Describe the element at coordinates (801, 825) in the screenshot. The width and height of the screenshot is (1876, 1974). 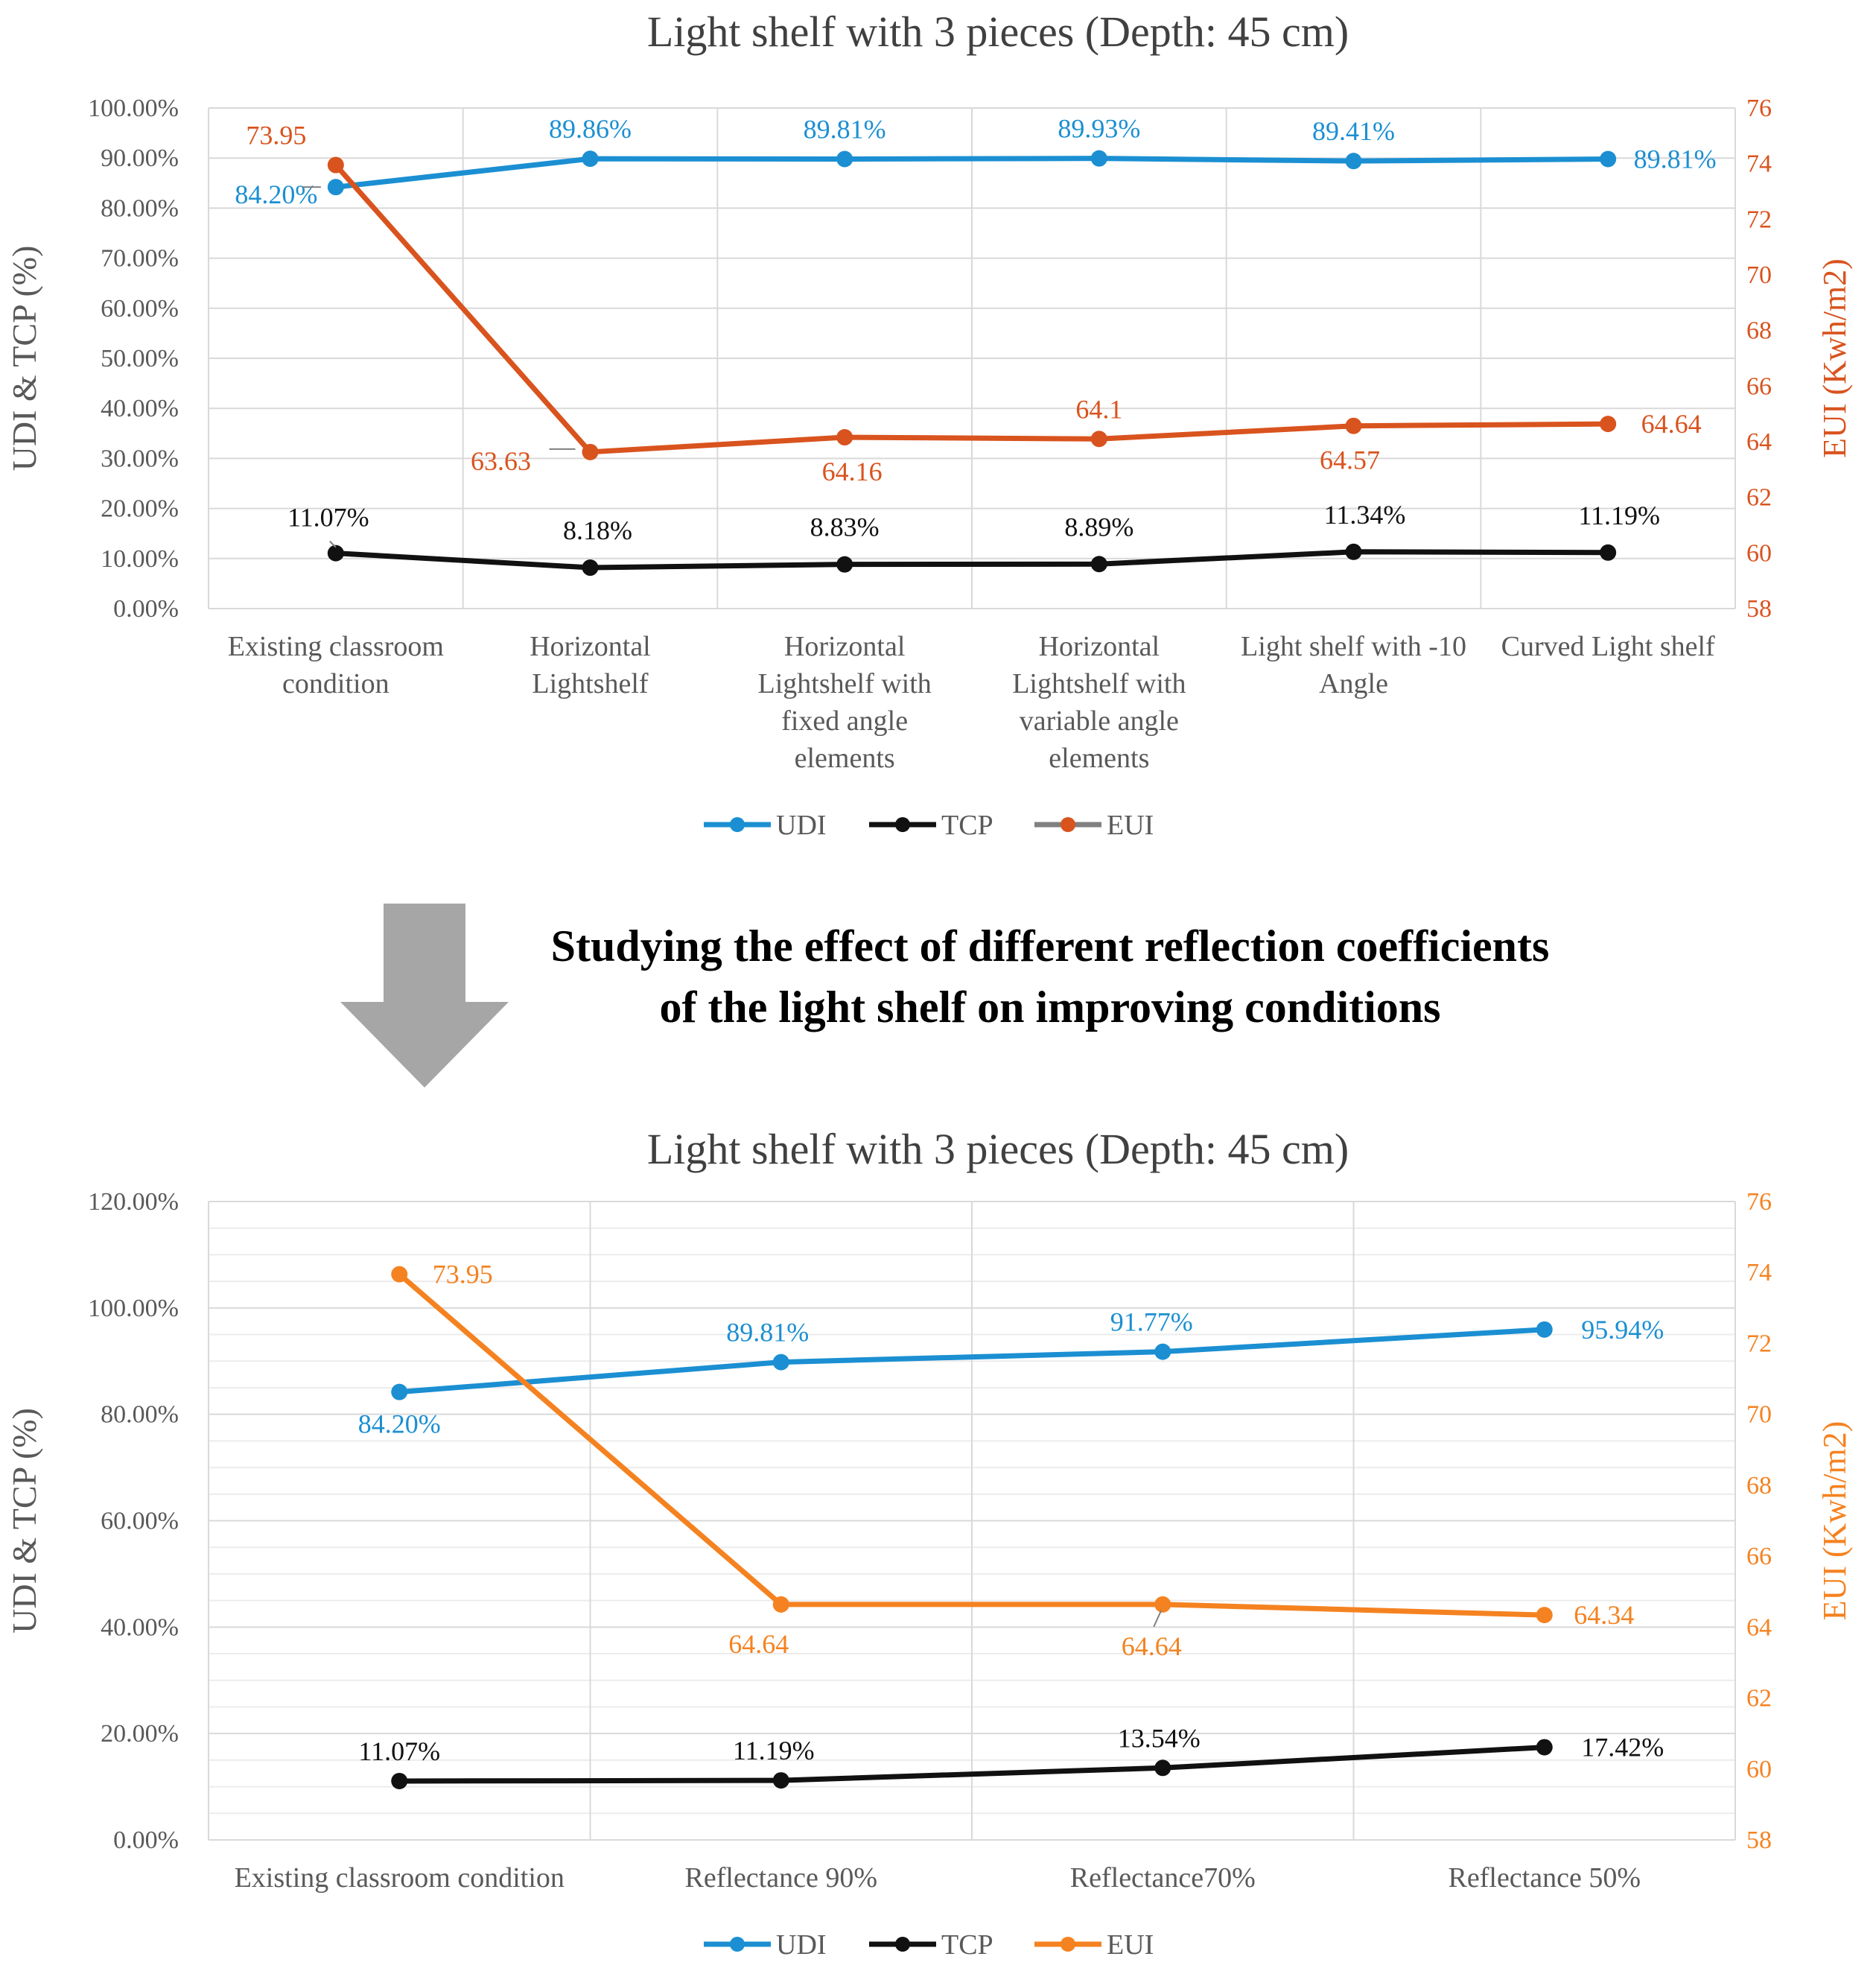
I see `legend-label-udi: UDI` at that location.